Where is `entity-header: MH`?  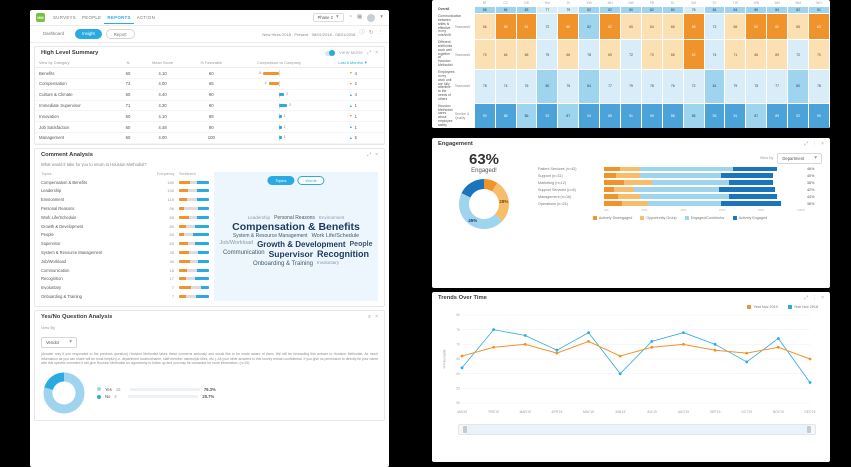
entity-header: MH is located at coordinates (610, 3).